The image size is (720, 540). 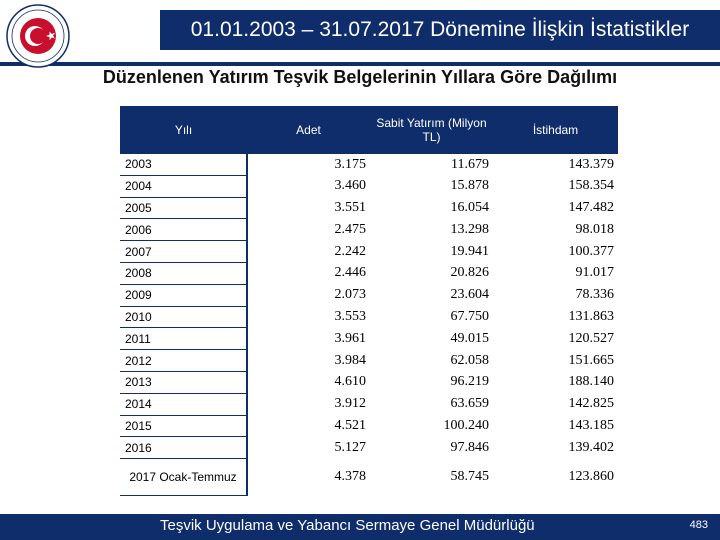 I want to click on year-cell: 2017 Ocak-Temmuz, so click(x=184, y=477).